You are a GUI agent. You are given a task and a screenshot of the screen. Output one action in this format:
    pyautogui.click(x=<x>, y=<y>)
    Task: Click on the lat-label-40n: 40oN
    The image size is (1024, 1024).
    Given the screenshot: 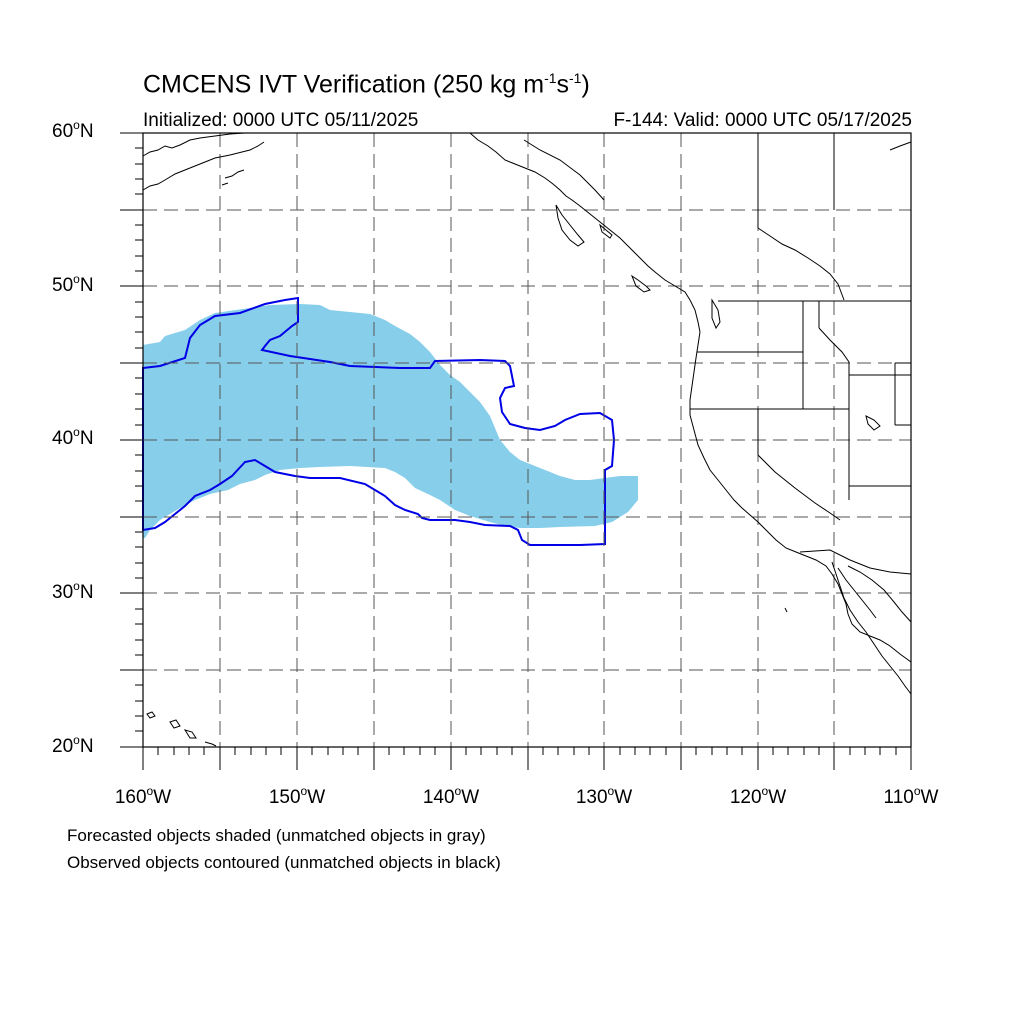 What is the action you would take?
    pyautogui.click(x=73, y=437)
    